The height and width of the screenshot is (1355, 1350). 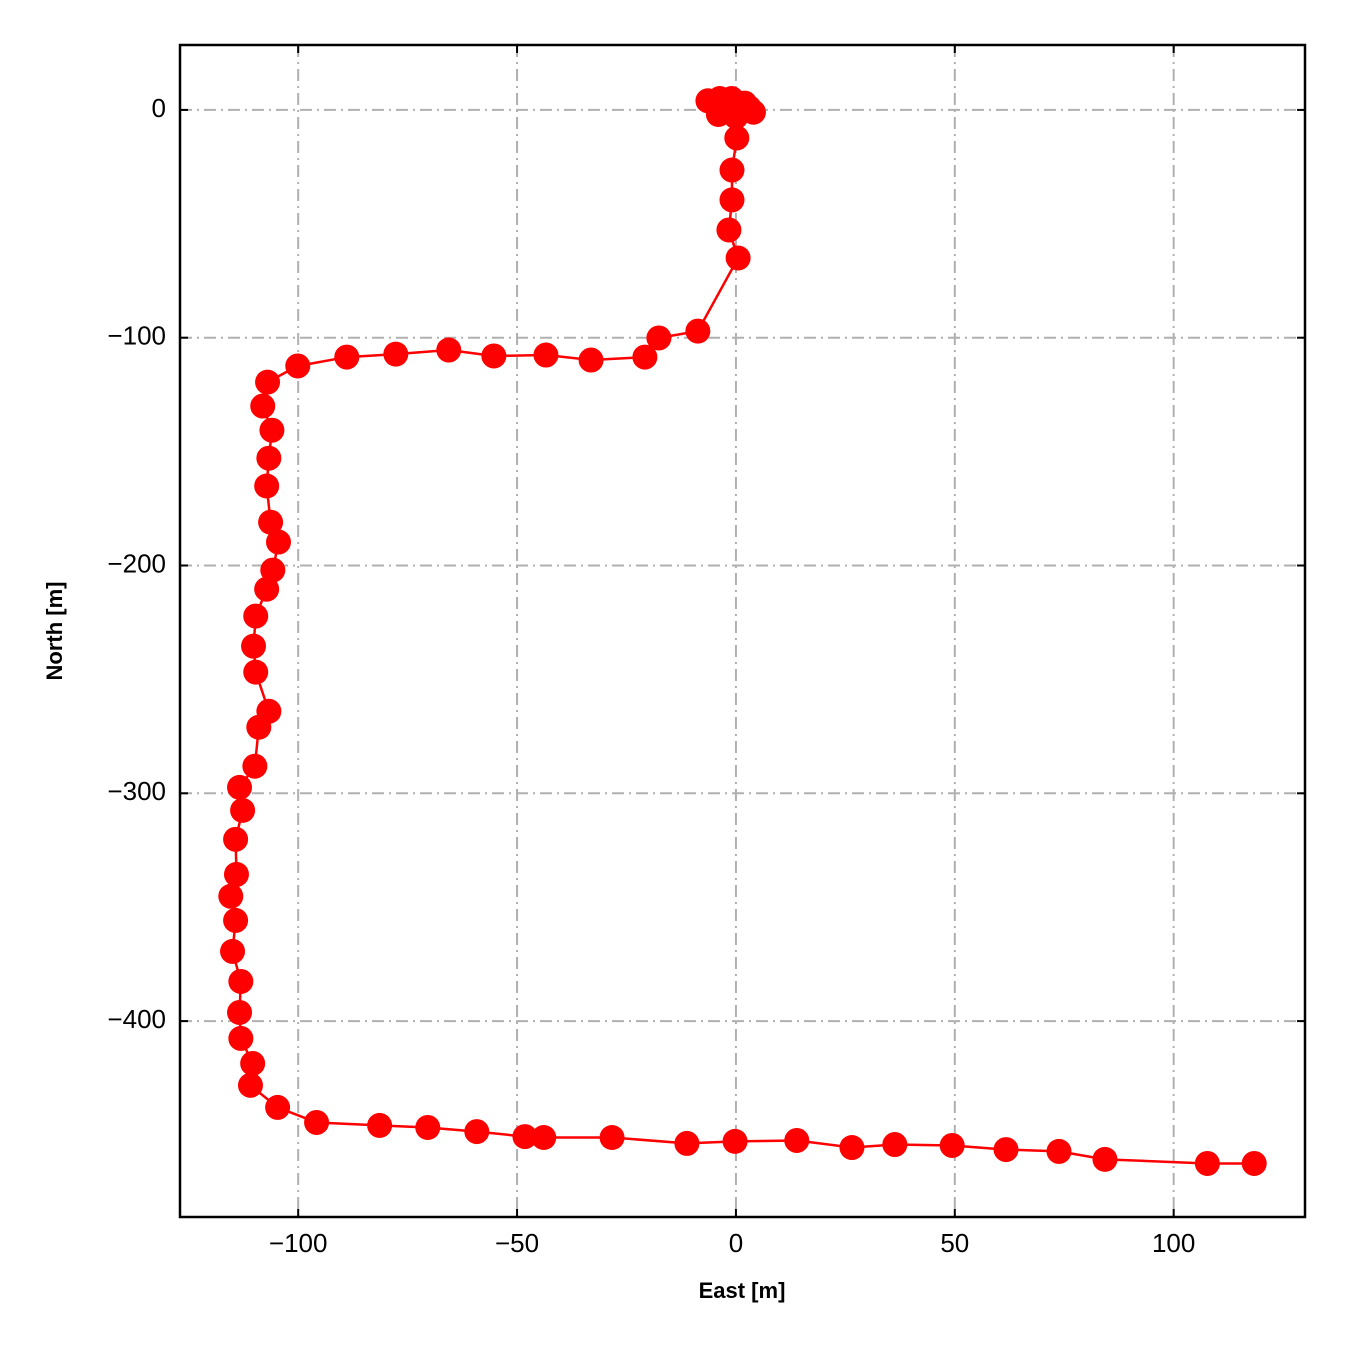 What do you see at coordinates (954, 1243) in the screenshot?
I see `x-tick-label: 50` at bounding box center [954, 1243].